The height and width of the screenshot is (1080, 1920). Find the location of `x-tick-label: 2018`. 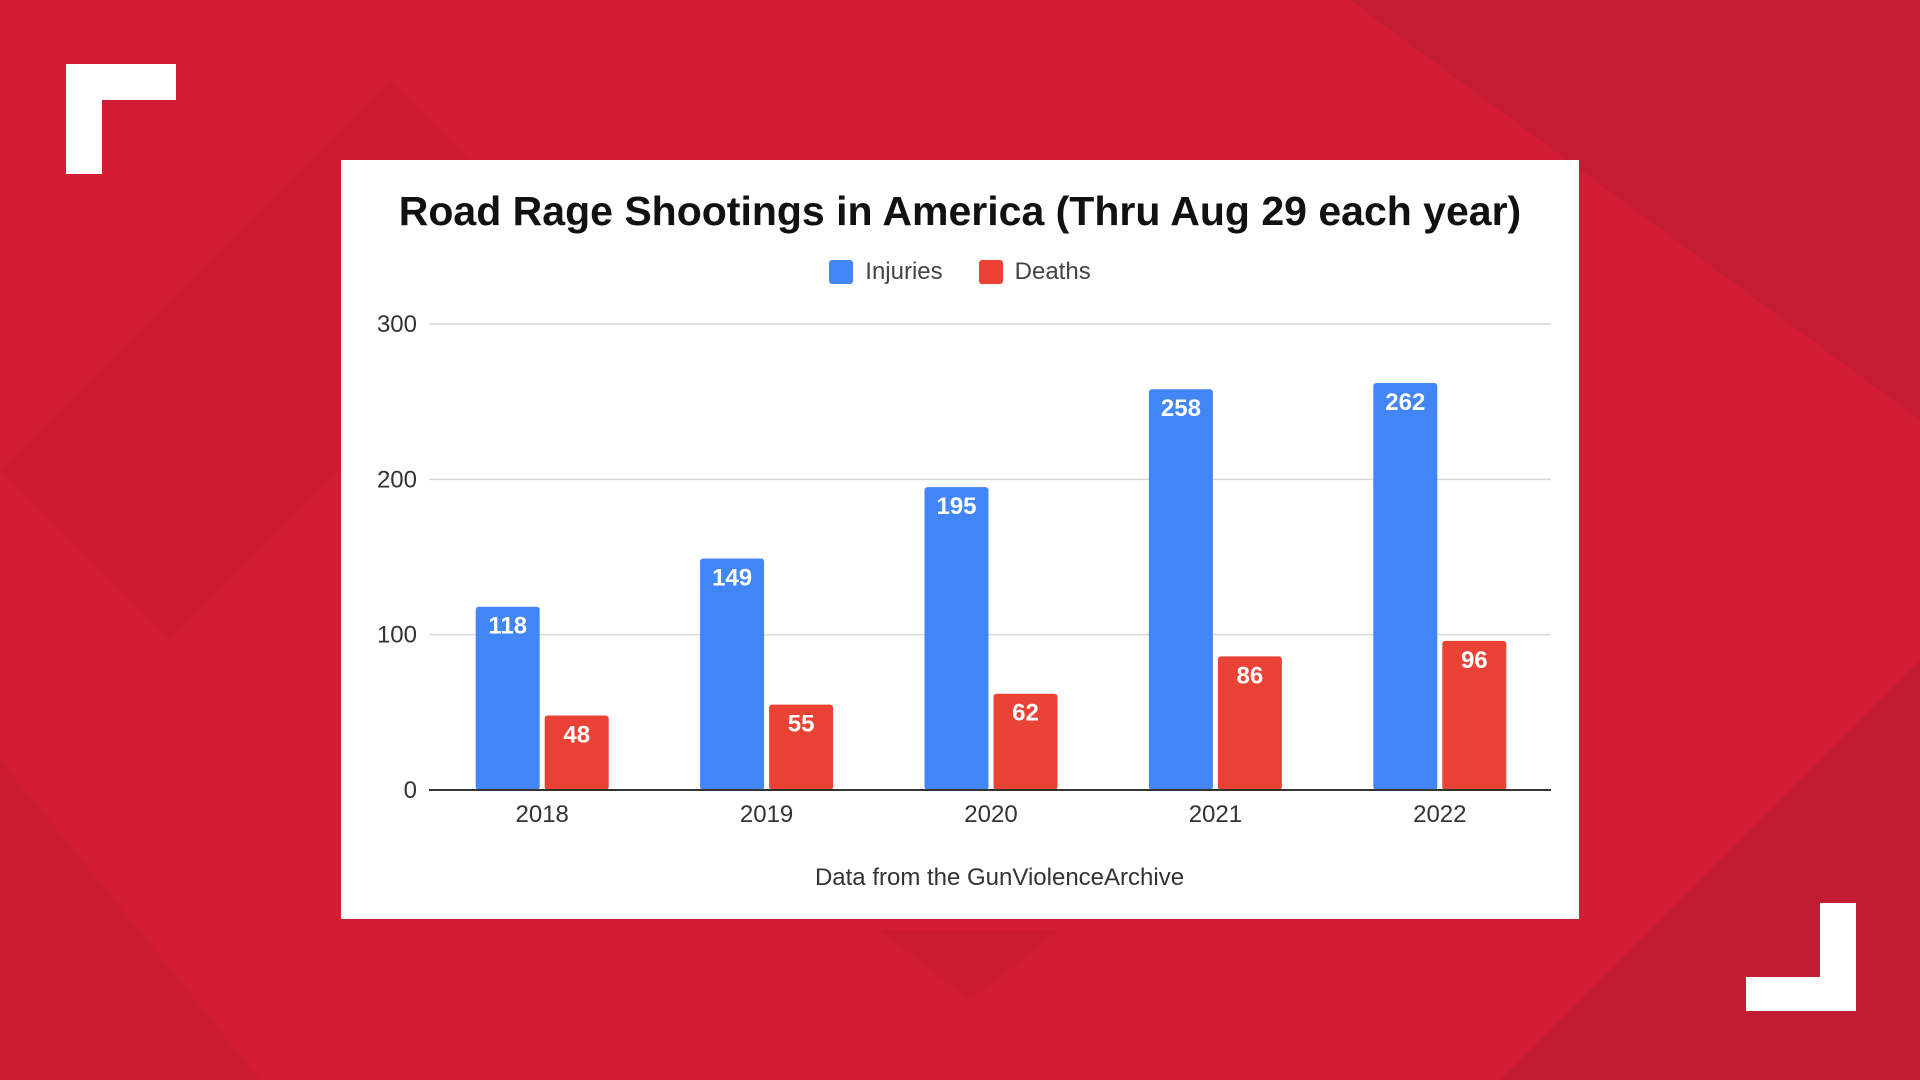

x-tick-label: 2018 is located at coordinates (542, 814).